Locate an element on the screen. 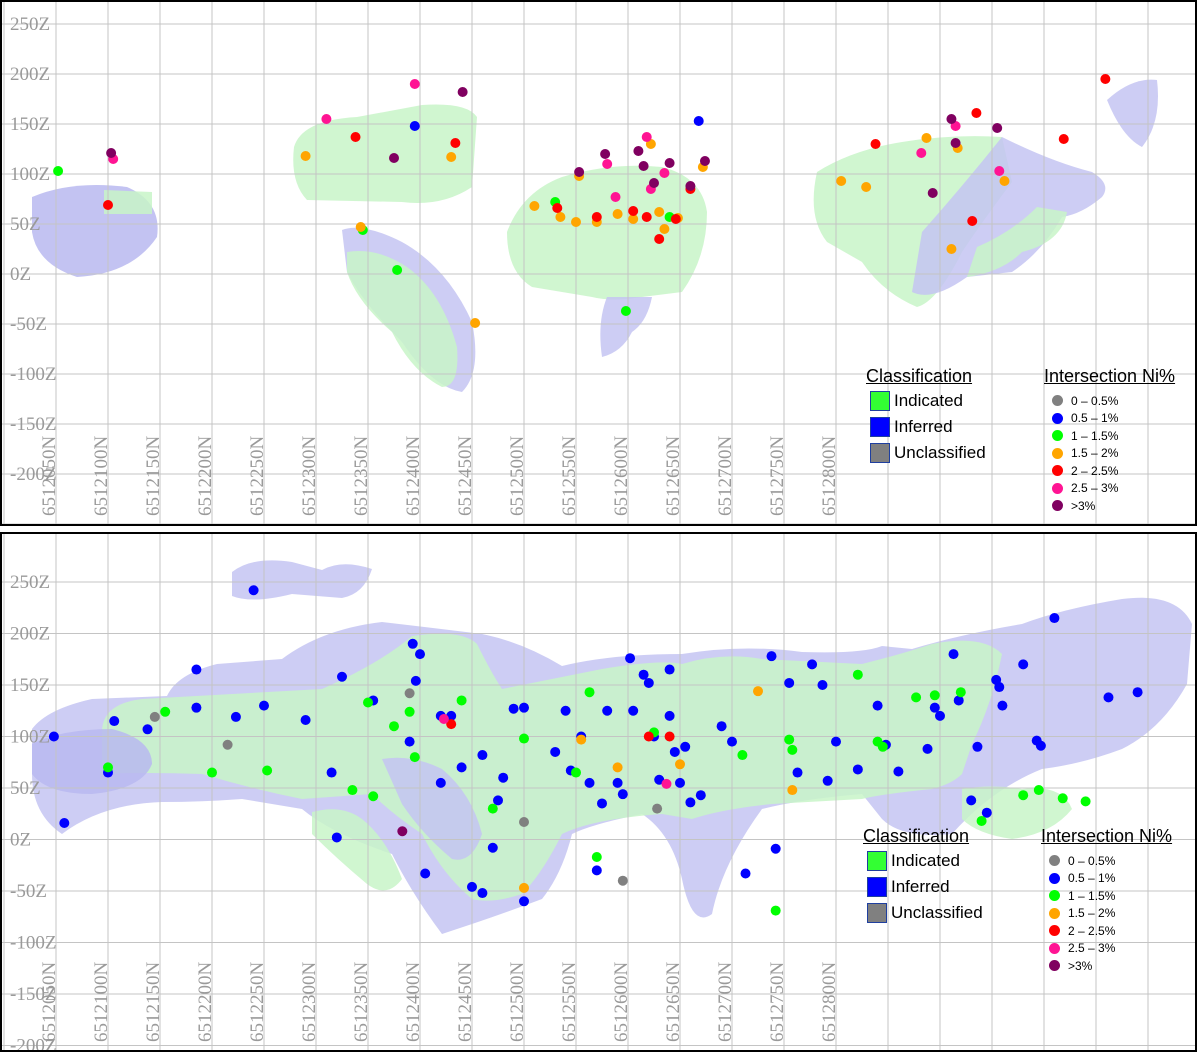 Image resolution: width=1200 pixels, height=1052 pixels. y-tick-label: -50Z is located at coordinates (28, 324).